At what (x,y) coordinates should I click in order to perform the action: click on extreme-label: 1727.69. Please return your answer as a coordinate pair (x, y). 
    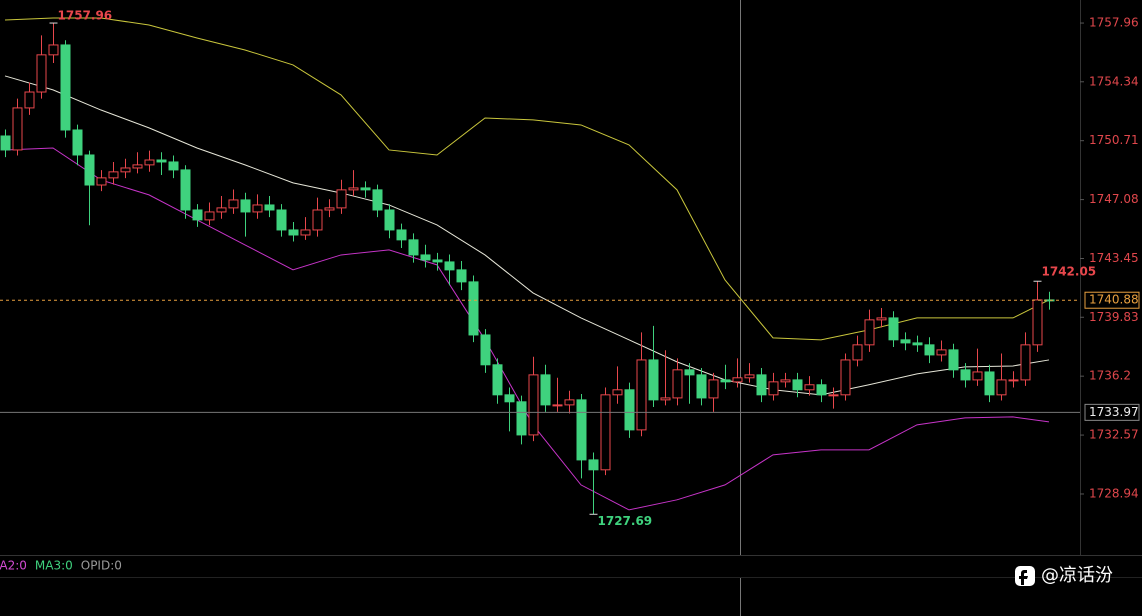
    Looking at the image, I should click on (625, 521).